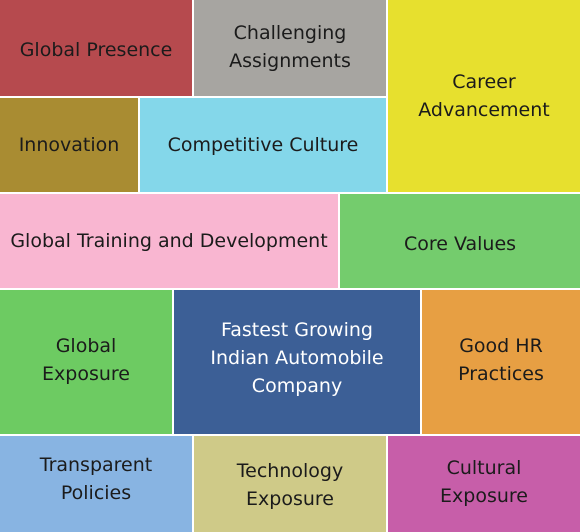 The width and height of the screenshot is (580, 532). Describe the element at coordinates (69, 145) in the screenshot. I see `tile-innovation: Innovation` at that location.